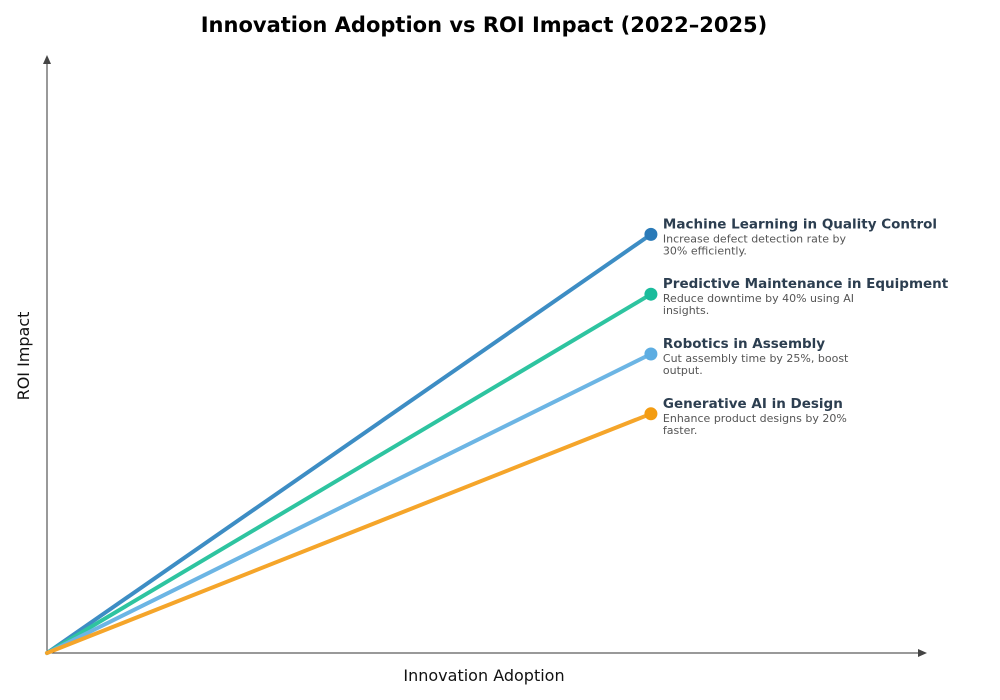  What do you see at coordinates (705, 250) in the screenshot?
I see `series-description: 30% efficiently.` at bounding box center [705, 250].